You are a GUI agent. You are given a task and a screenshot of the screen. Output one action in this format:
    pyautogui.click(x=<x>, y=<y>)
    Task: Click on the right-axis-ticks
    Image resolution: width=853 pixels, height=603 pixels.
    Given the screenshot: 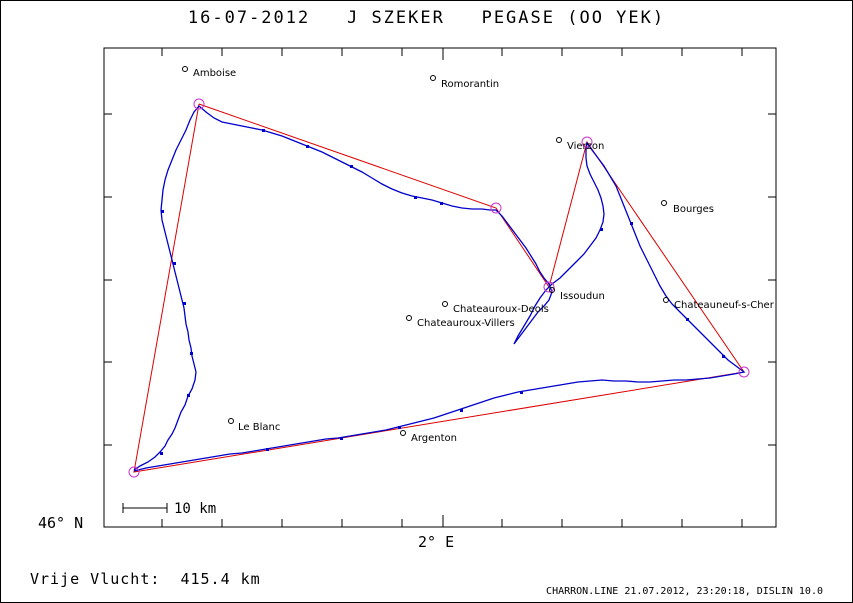 What is the action you would take?
    pyautogui.click(x=772, y=279)
    